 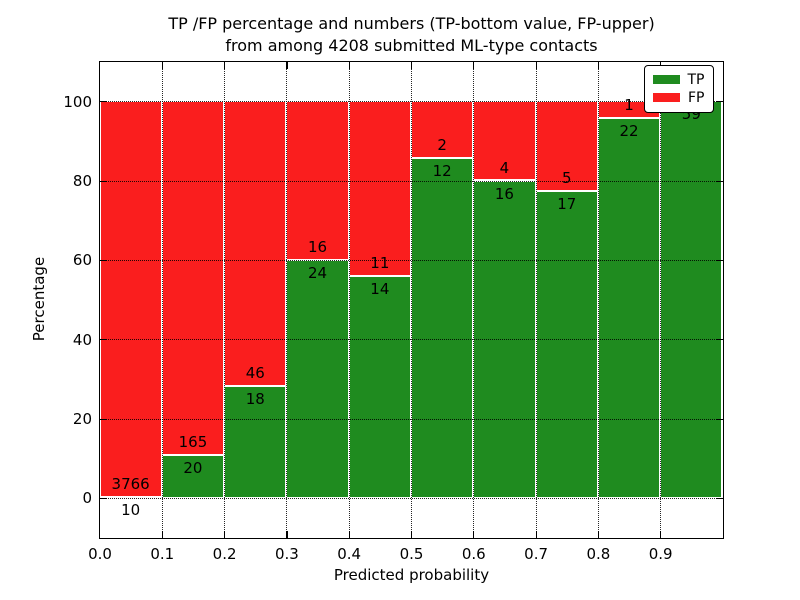 What do you see at coordinates (317, 272) in the screenshot?
I see `tp-count-label: 24` at bounding box center [317, 272].